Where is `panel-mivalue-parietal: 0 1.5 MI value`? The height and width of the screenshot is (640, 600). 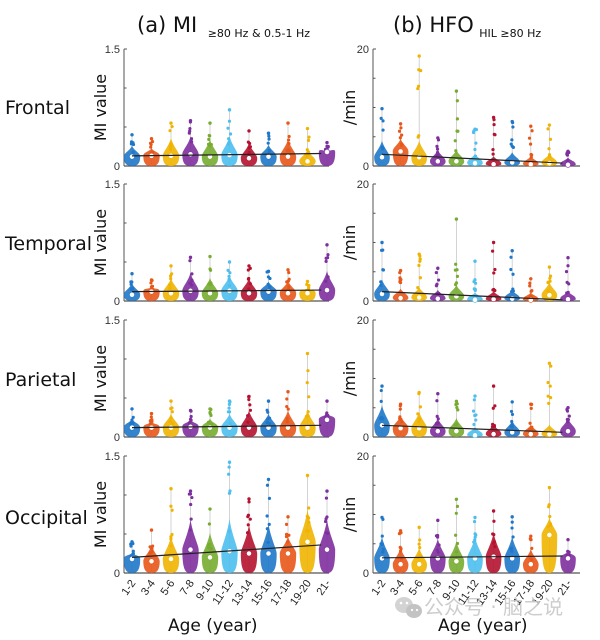 panel-mivalue-parietal: 0 1.5 MI value is located at coordinates (213, 379).